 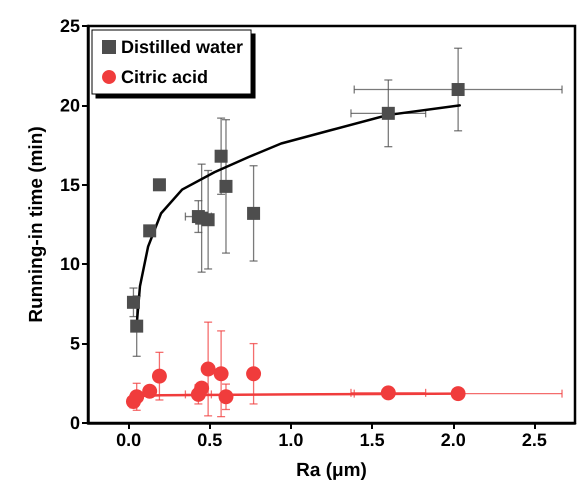 I want to click on y-tick-label: 15, so click(x=70, y=184).